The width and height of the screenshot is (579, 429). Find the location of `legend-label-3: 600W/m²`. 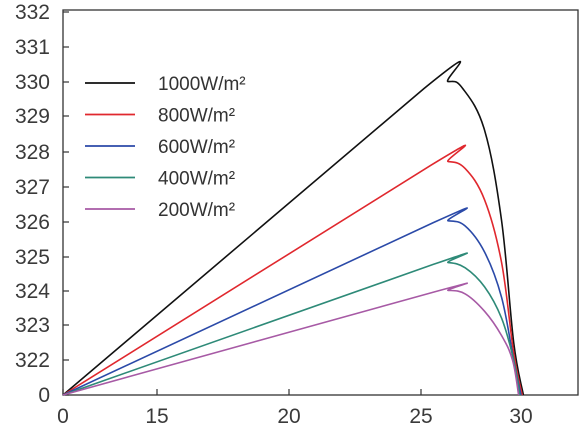

legend-label-3: 600W/m² is located at coordinates (196, 147).